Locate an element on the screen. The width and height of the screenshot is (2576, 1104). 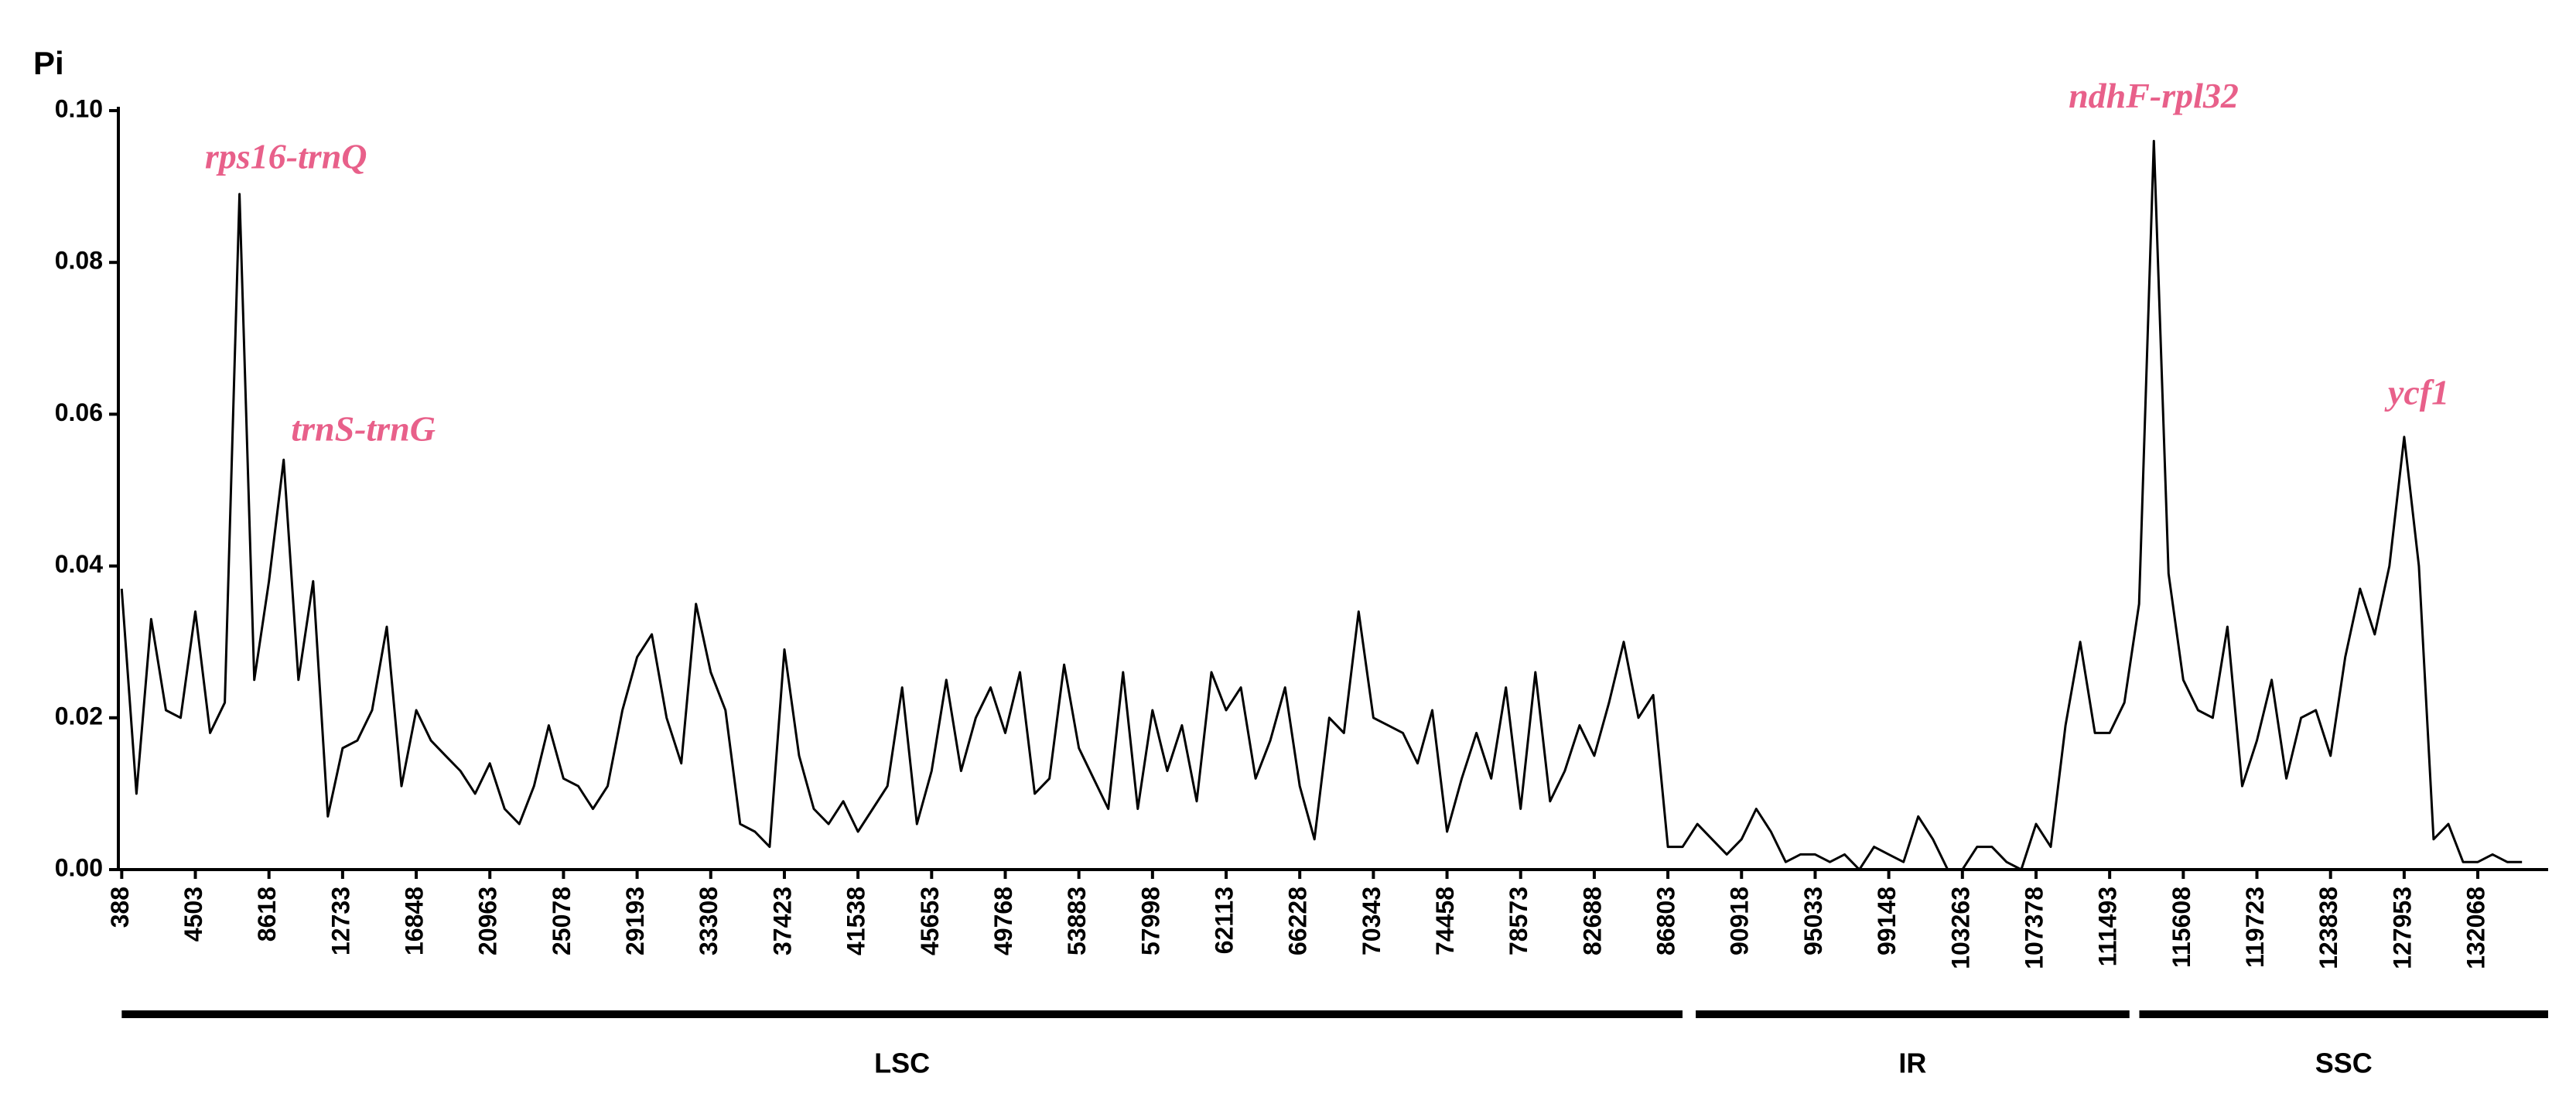
region-label: LSC is located at coordinates (902, 1063).